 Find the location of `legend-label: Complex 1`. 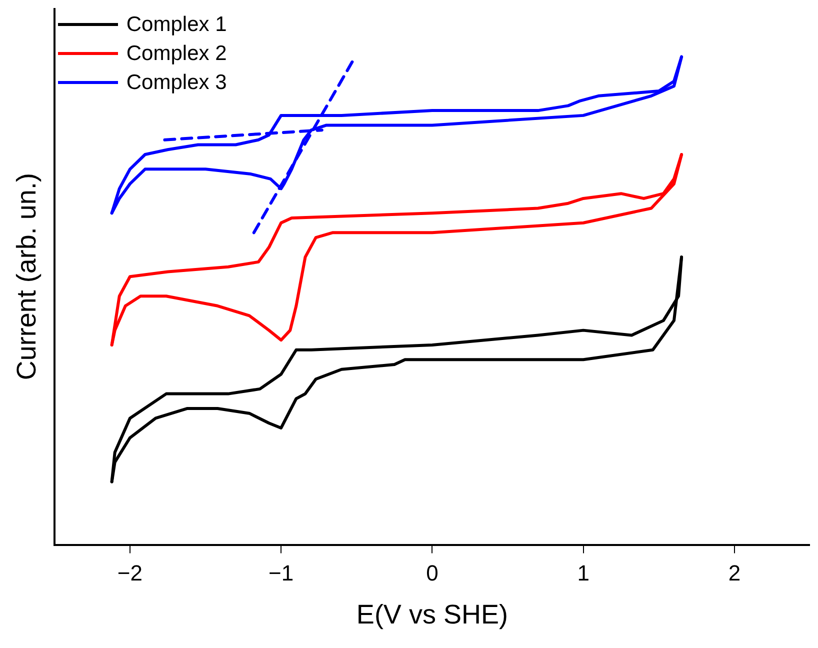

legend-label: Complex 1 is located at coordinates (176, 24).